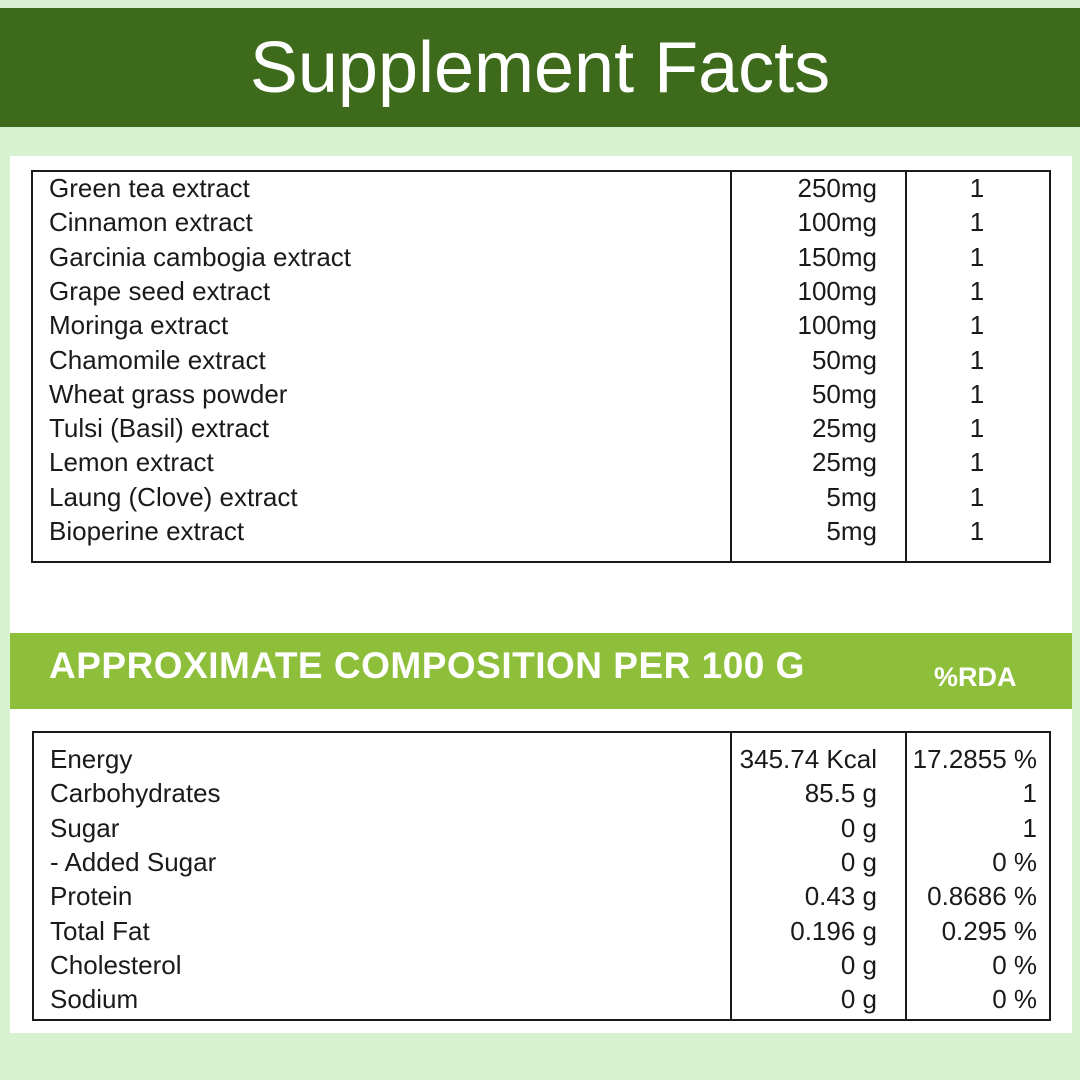 This screenshot has height=1080, width=1080. What do you see at coordinates (157, 359) in the screenshot?
I see `row-name: Chamomile extract` at bounding box center [157, 359].